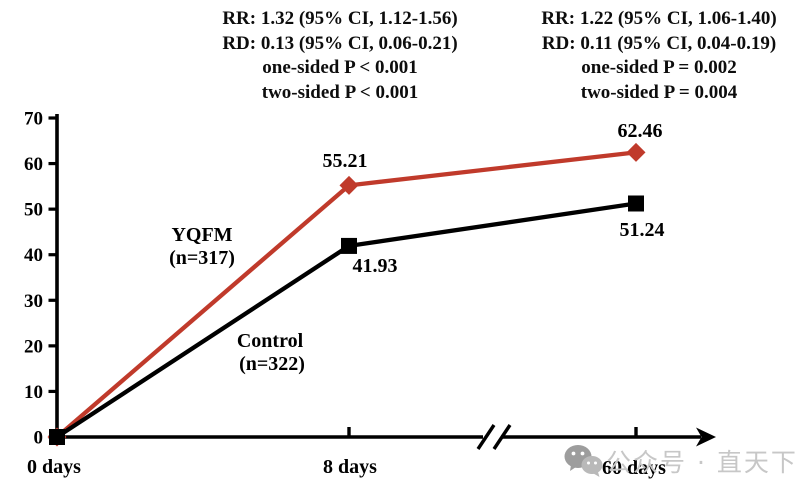  What do you see at coordinates (634, 468) in the screenshot?
I see `x-label-60days: 60 days` at bounding box center [634, 468].